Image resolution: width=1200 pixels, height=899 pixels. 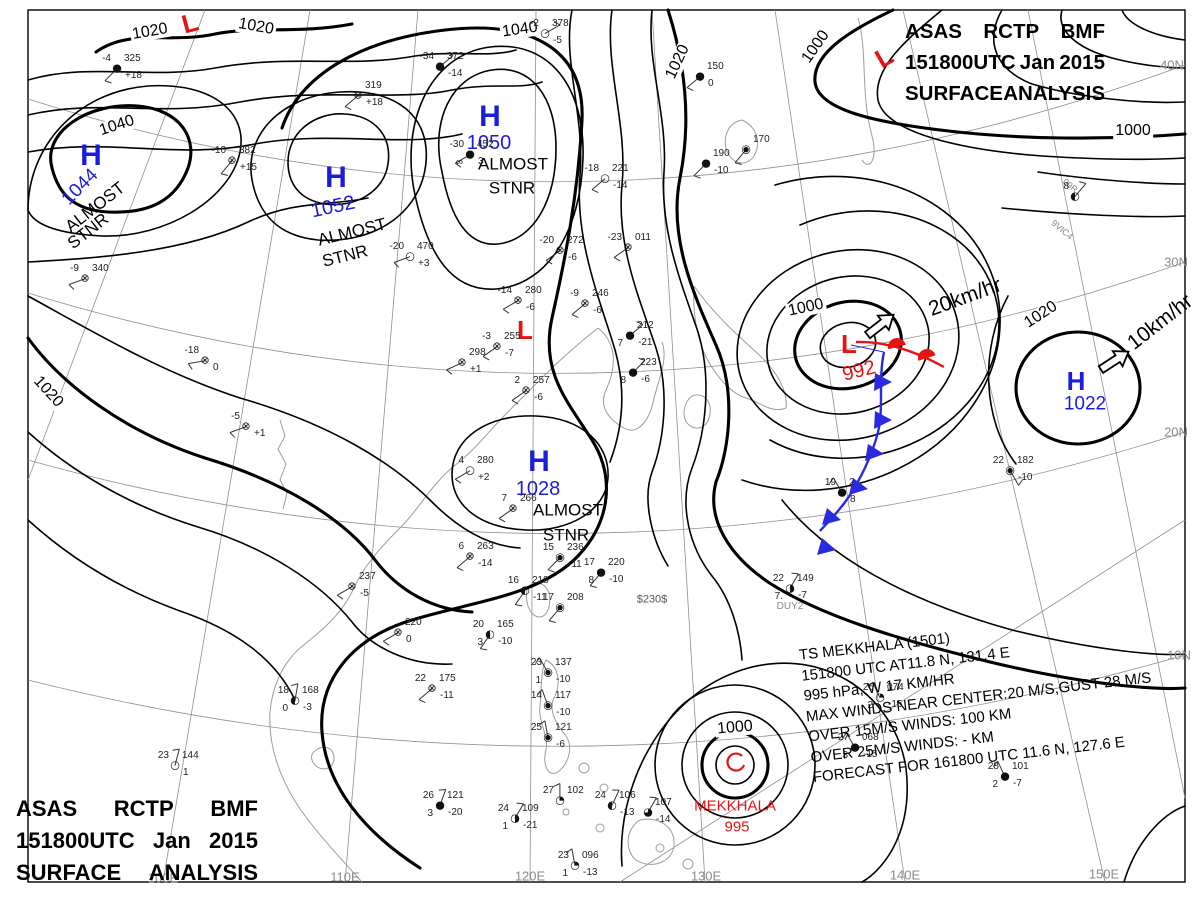 What do you see at coordinates (485, 144) in the screenshot?
I see `station-value: 452` at bounding box center [485, 144].